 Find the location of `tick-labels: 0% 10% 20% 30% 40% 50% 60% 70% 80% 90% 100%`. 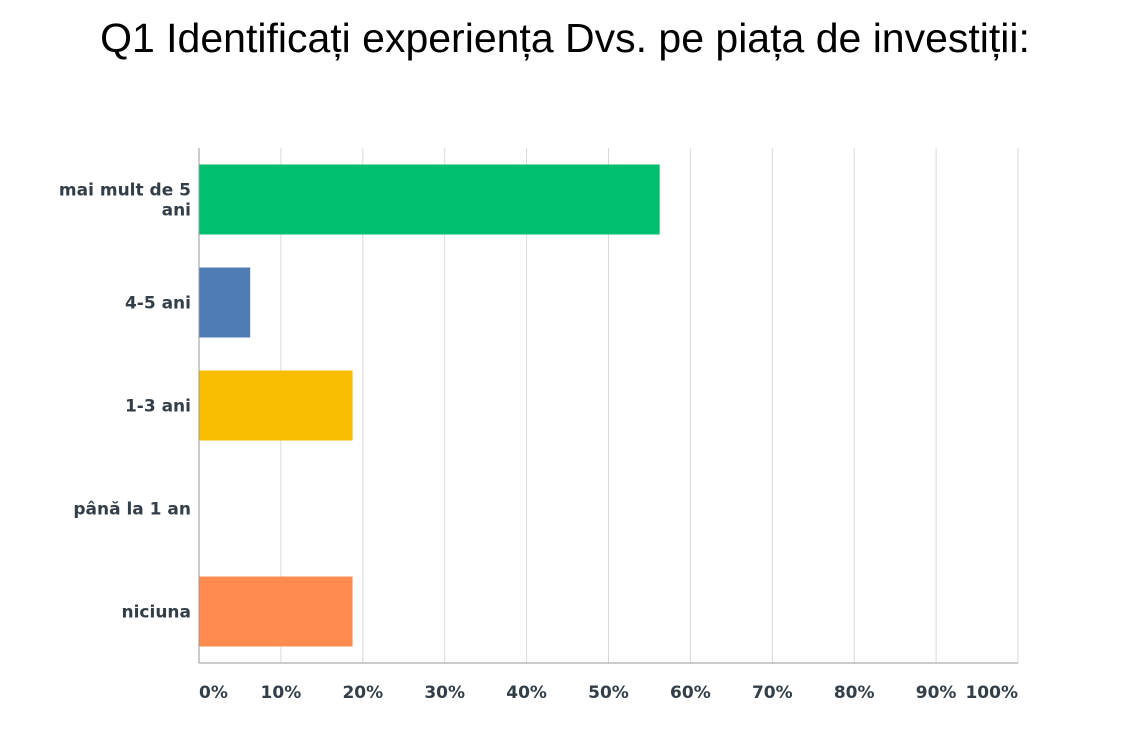

tick-labels: 0% 10% 20% 30% 40% 50% 60% 70% 80% 90% 100% is located at coordinates (608, 693).